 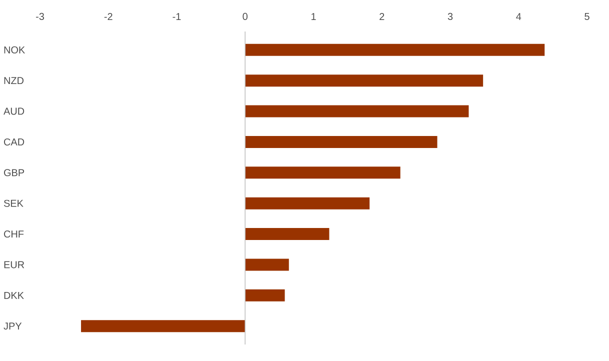 I want to click on y-tick-label: GBP, so click(x=14, y=172).